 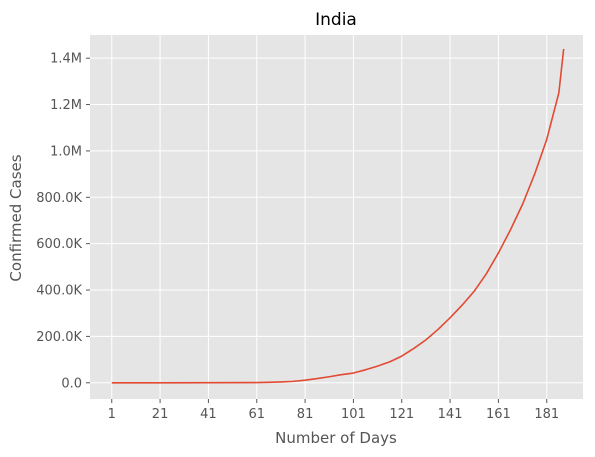 What do you see at coordinates (305, 414) in the screenshot?
I see `x-tick-label: 81` at bounding box center [305, 414].